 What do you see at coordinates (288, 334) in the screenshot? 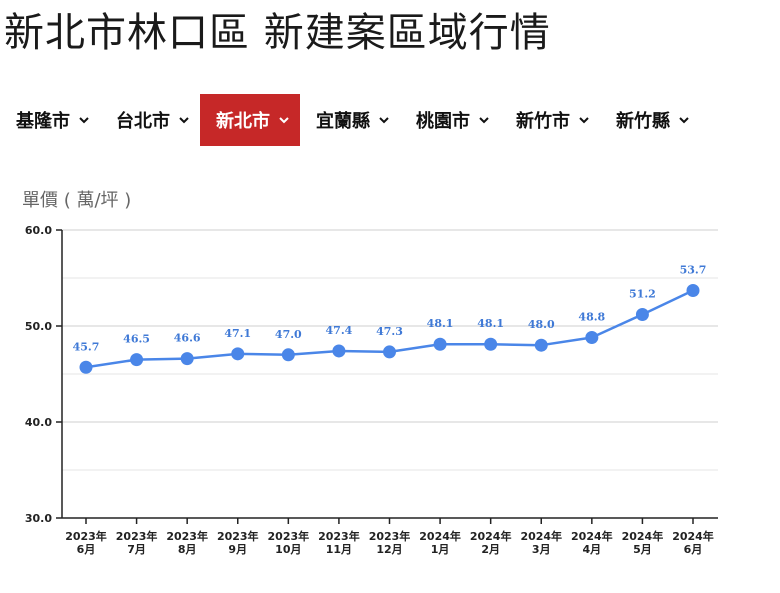
I see `data-label: 47.0` at bounding box center [288, 334].